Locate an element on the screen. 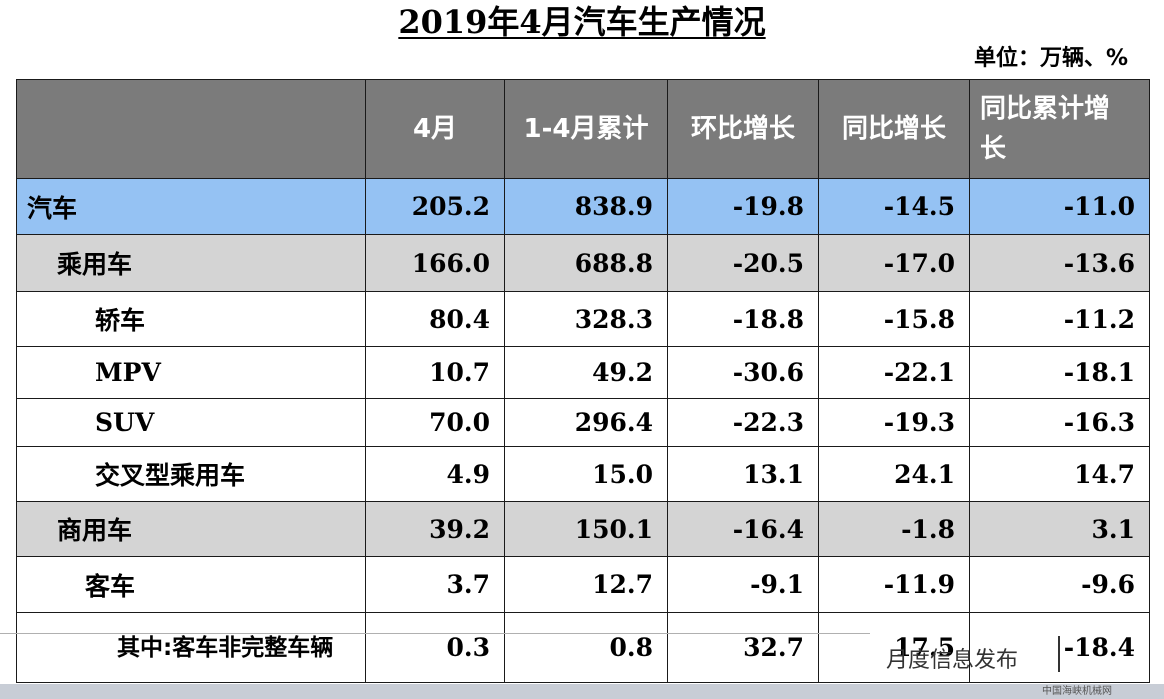 This screenshot has height=699, width=1164. column-header-name is located at coordinates (191, 129).